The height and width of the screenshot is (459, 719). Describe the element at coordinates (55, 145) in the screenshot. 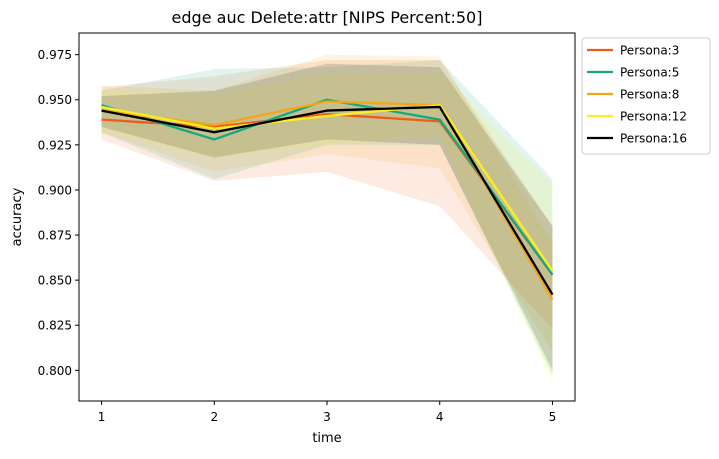

I see `y-tick-label: 0.925` at that location.